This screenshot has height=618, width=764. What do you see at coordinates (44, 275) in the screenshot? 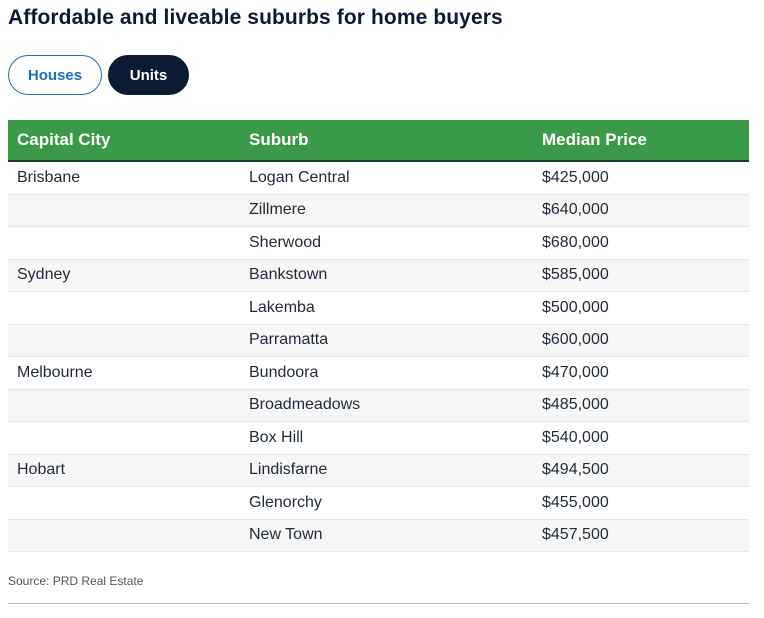
I see `cell-city: Sydney` at bounding box center [44, 275].